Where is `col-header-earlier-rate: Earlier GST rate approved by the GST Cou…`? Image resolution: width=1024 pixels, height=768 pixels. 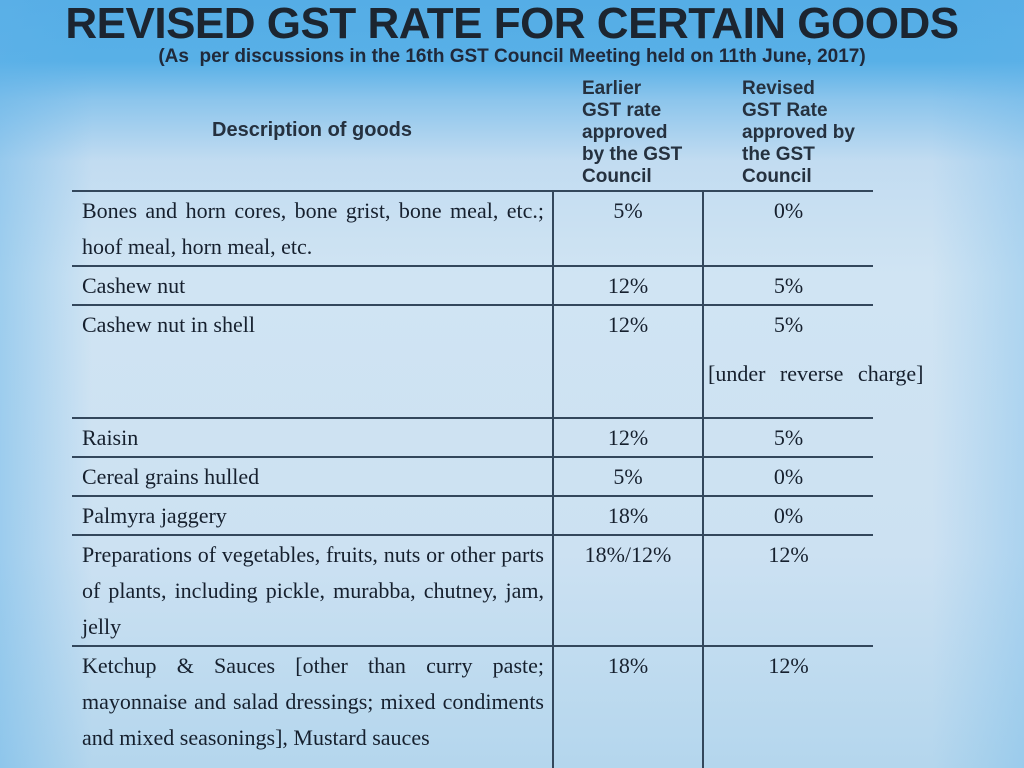 col-header-earlier-rate: Earlier GST rate approved by the GST Cou… is located at coordinates (632, 132).